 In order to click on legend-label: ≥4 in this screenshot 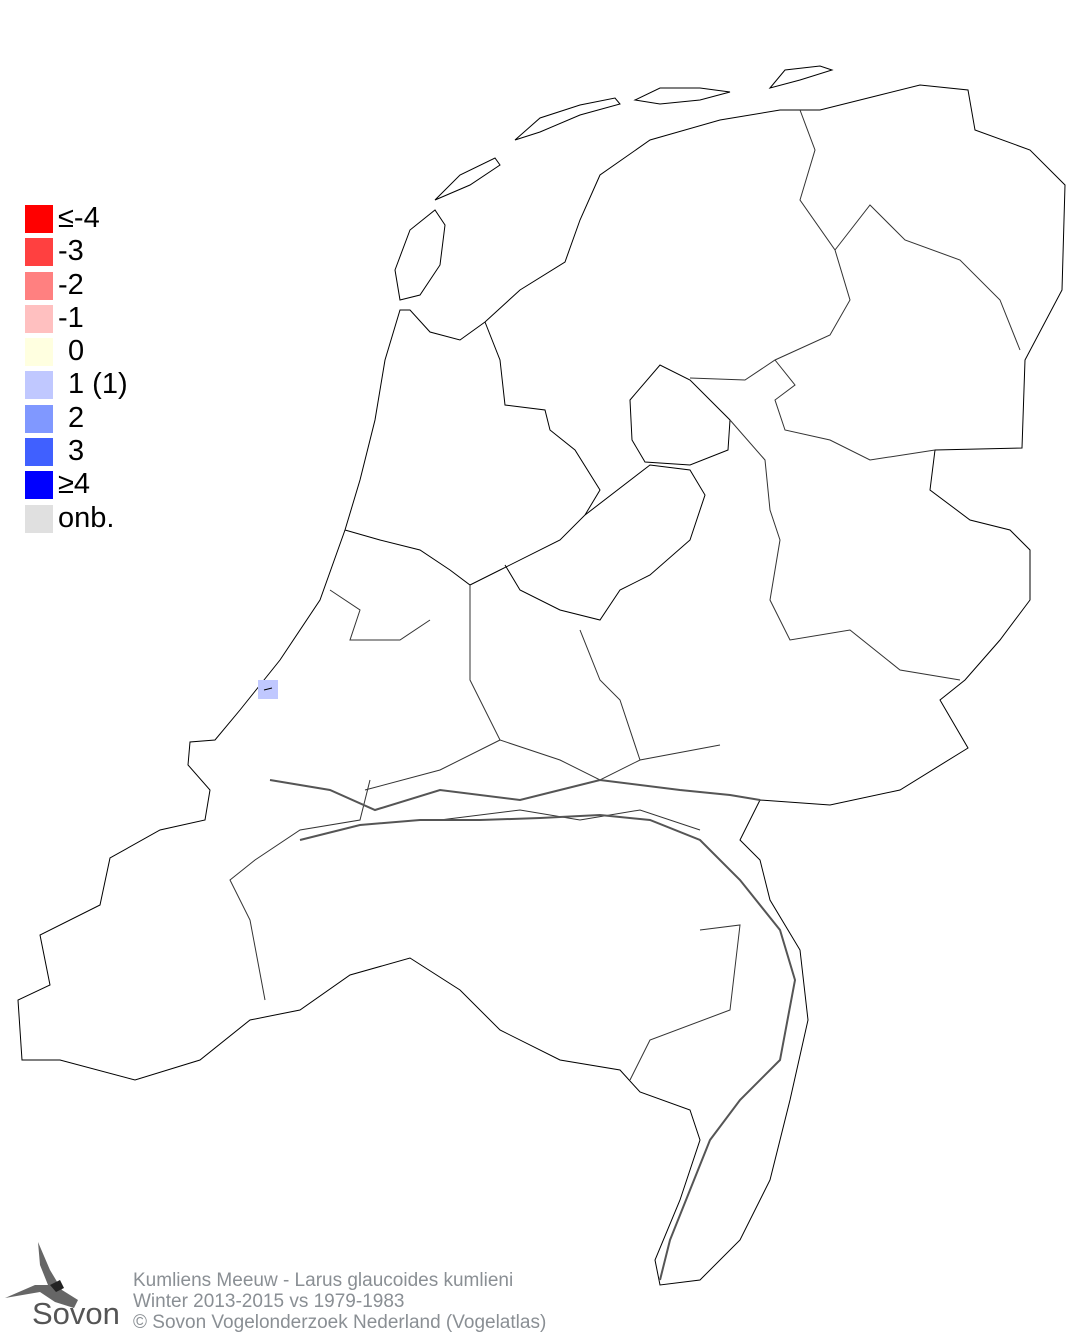, I will do `click(74, 484)`.